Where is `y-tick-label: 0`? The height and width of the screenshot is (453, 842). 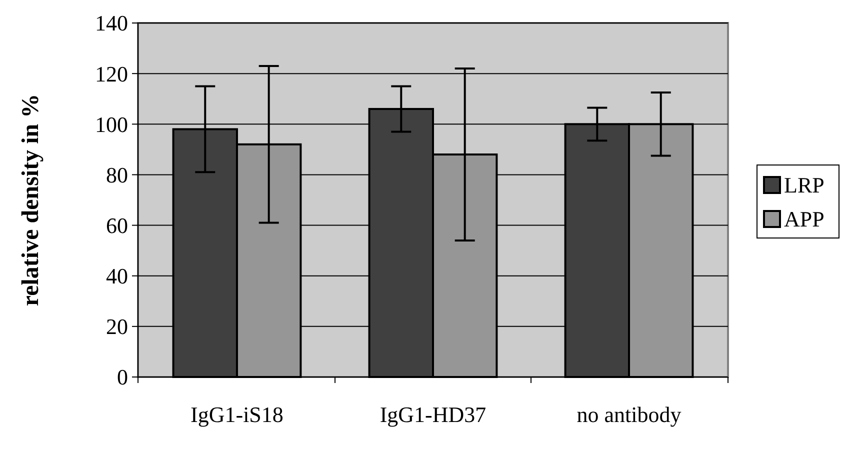 y-tick-label: 0 is located at coordinates (122, 377).